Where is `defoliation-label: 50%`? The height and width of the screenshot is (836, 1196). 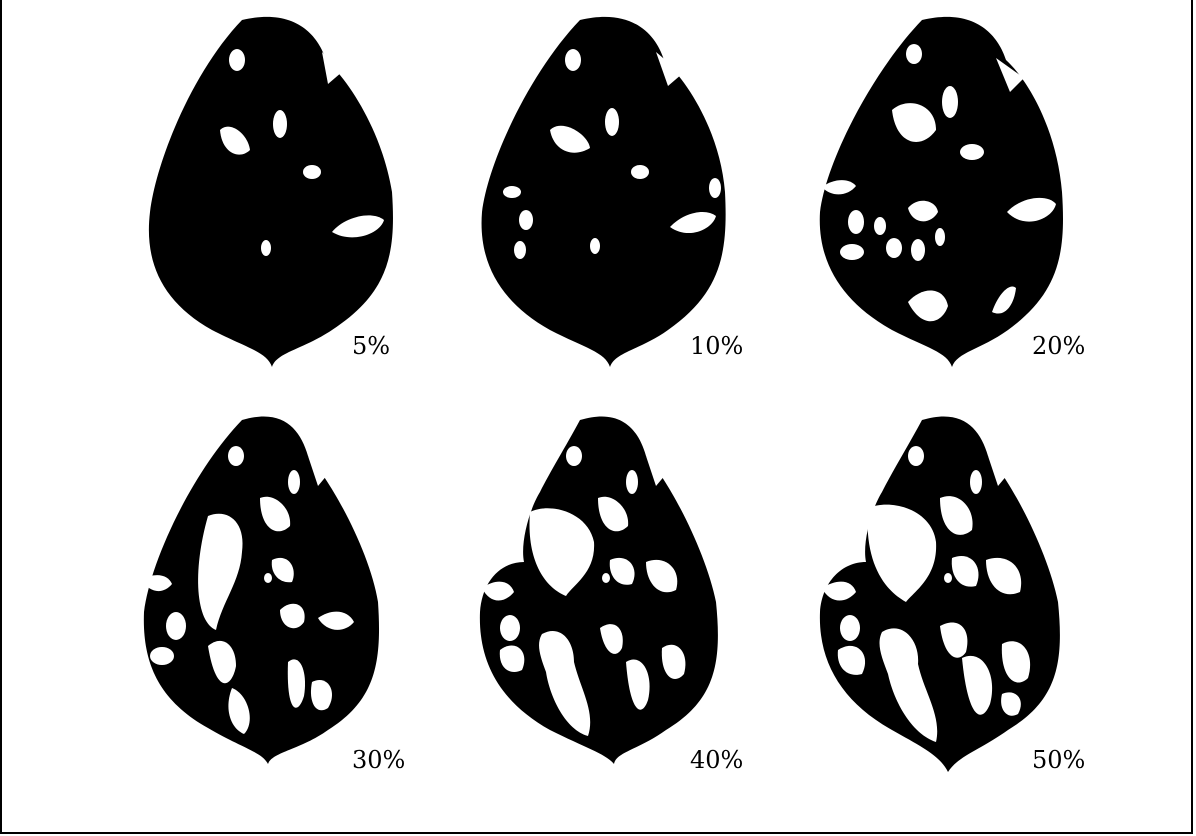 defoliation-label: 50% is located at coordinates (1059, 760).